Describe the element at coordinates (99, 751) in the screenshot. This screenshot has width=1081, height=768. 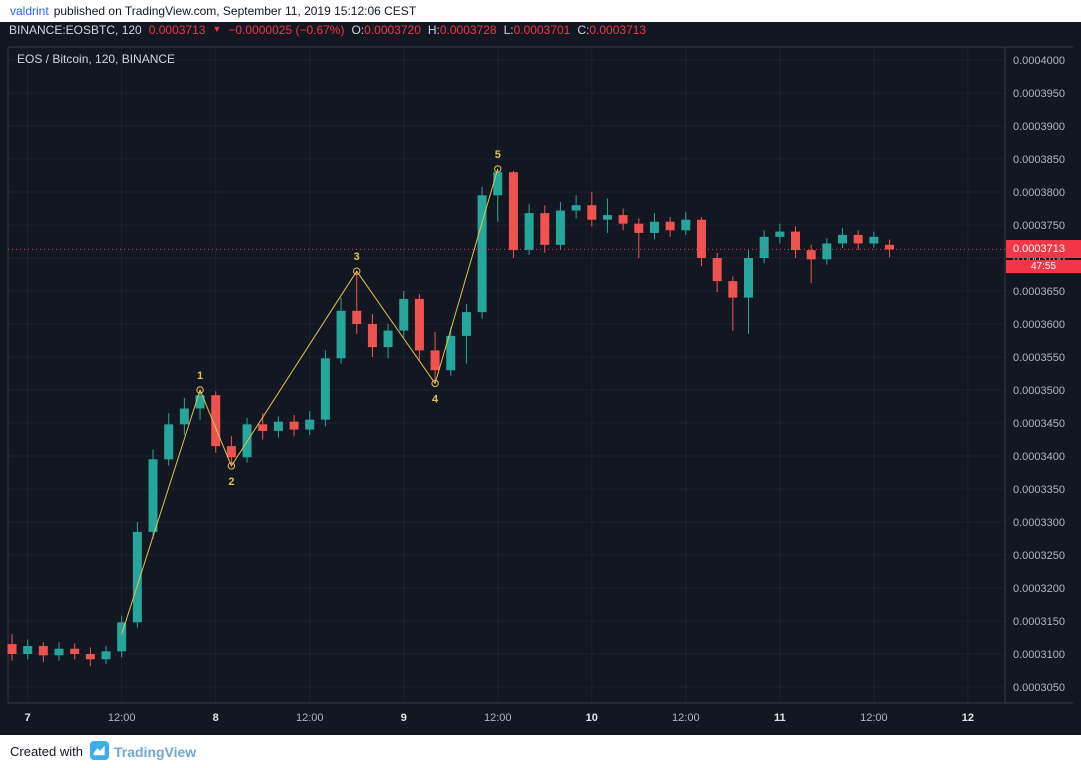
I see `tradingview-logo-icon` at that location.